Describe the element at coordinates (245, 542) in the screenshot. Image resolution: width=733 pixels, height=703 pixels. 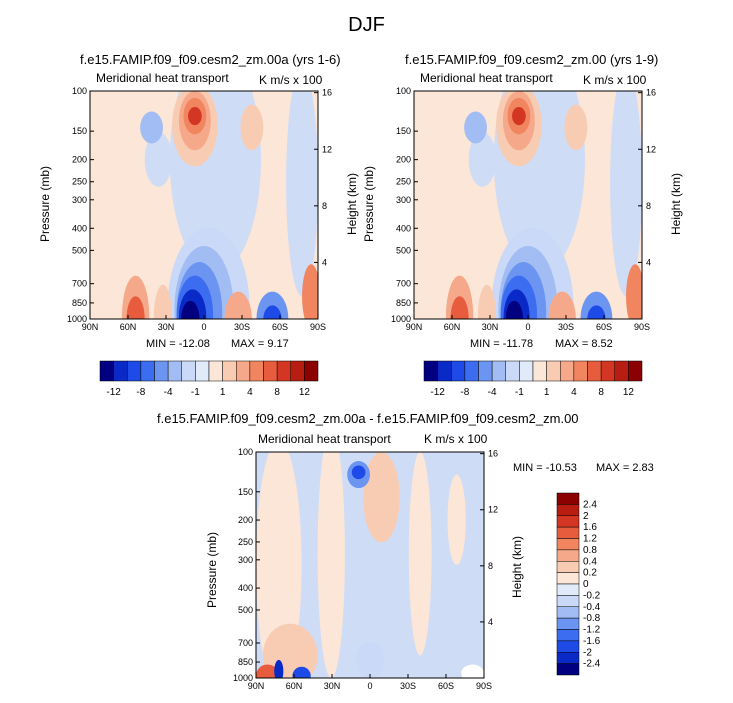
I see `panel3-y-tick-label: 250` at that location.